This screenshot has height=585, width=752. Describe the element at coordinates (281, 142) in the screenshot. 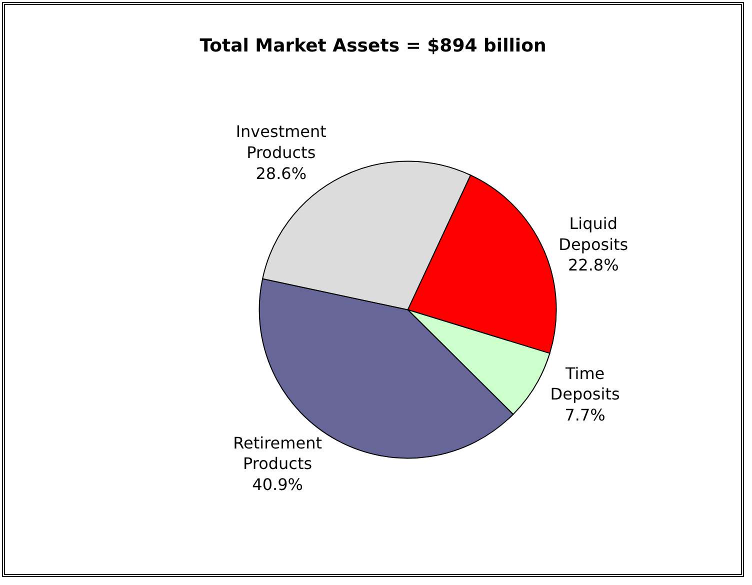

I see `slice-label: Investment Products` at that location.